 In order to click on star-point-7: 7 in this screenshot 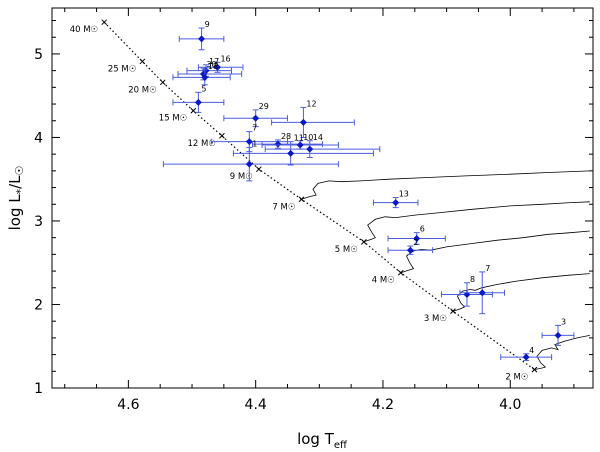, I will do `click(249, 138)`.